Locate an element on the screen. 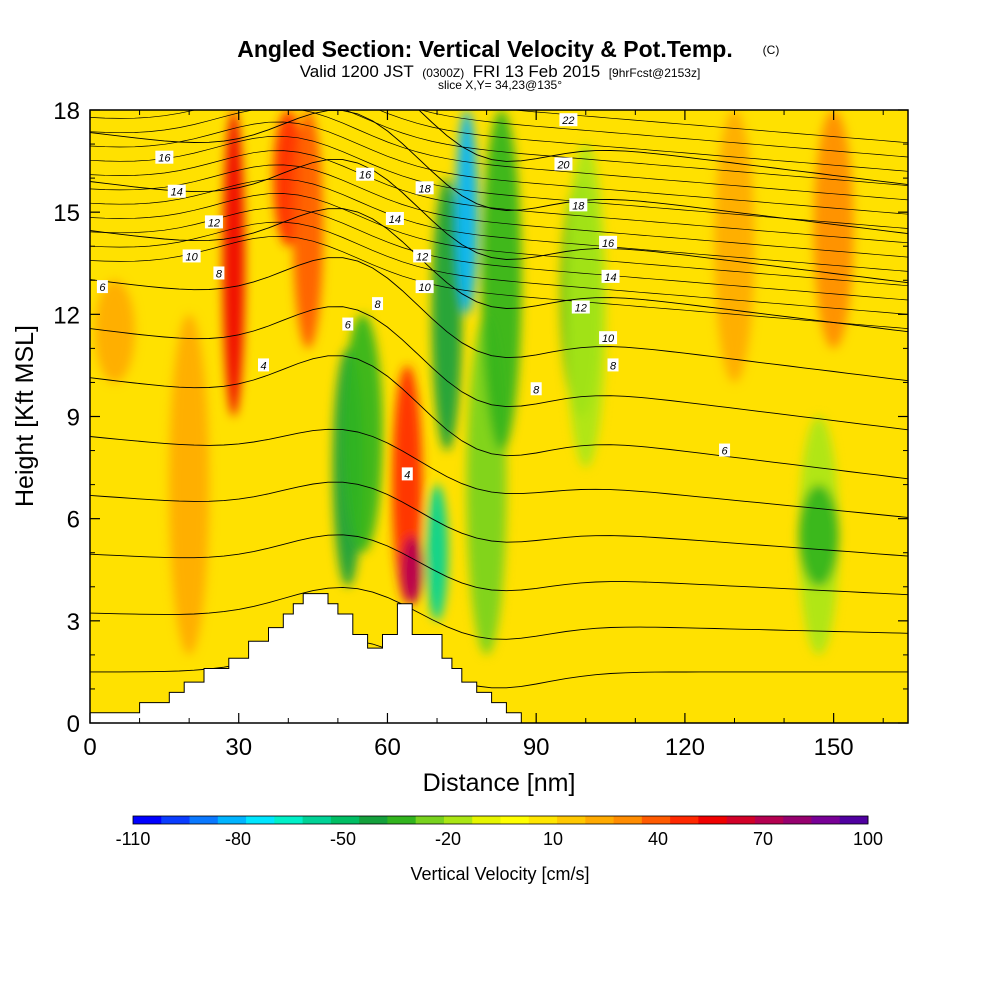  subtitle-forecast: [9hrFcst@2153z] is located at coordinates (655, 73).